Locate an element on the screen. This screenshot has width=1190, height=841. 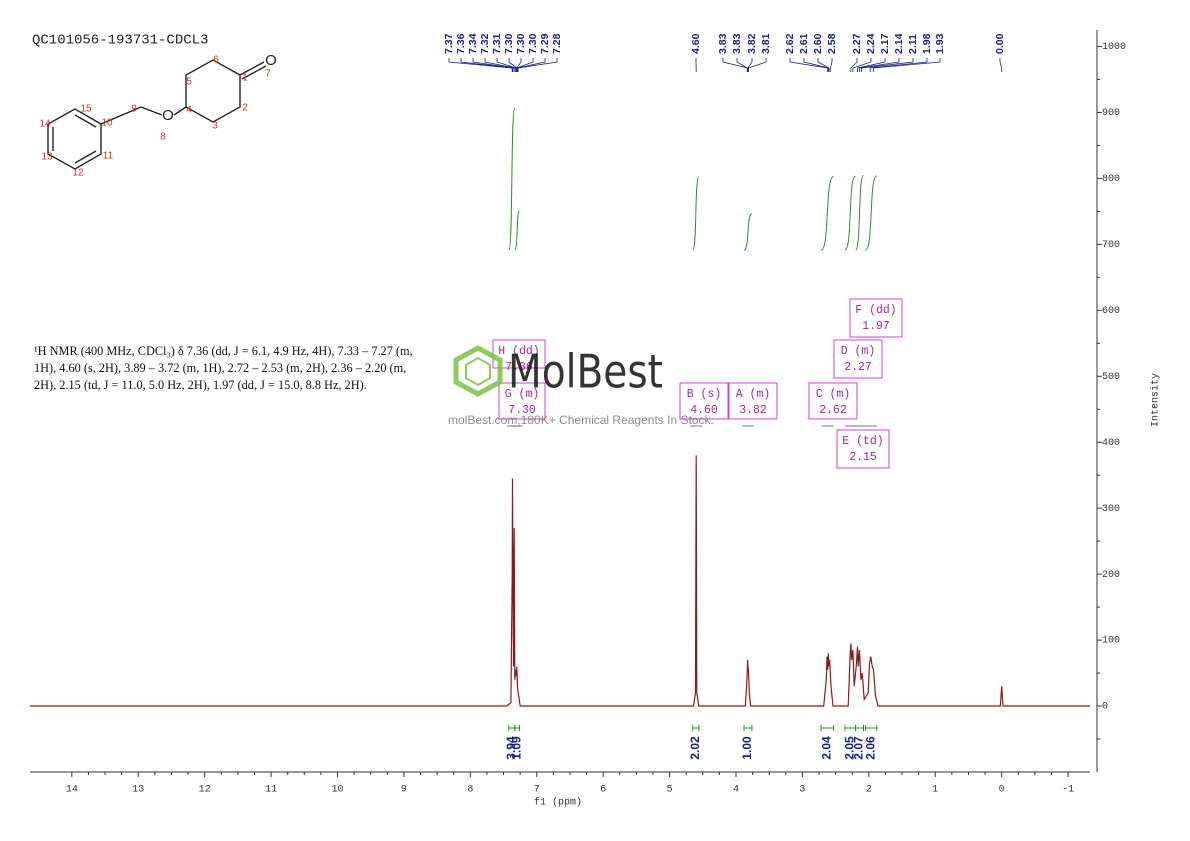
atoms: O O 1 2 3 4 5 6 7 8 9 10 11 12 13 14 15 is located at coordinates (157, 115).